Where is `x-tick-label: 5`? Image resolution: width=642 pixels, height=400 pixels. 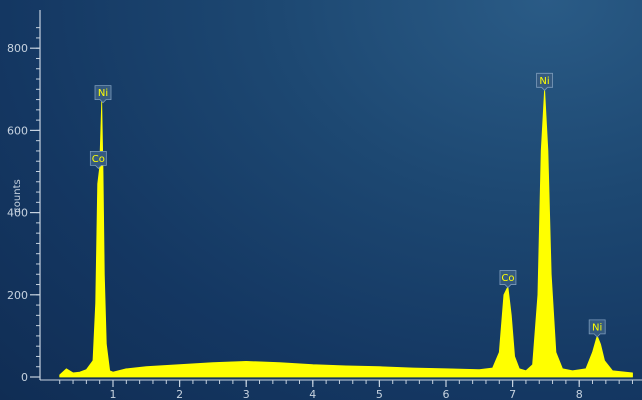 x-tick-label: 5 is located at coordinates (379, 394).